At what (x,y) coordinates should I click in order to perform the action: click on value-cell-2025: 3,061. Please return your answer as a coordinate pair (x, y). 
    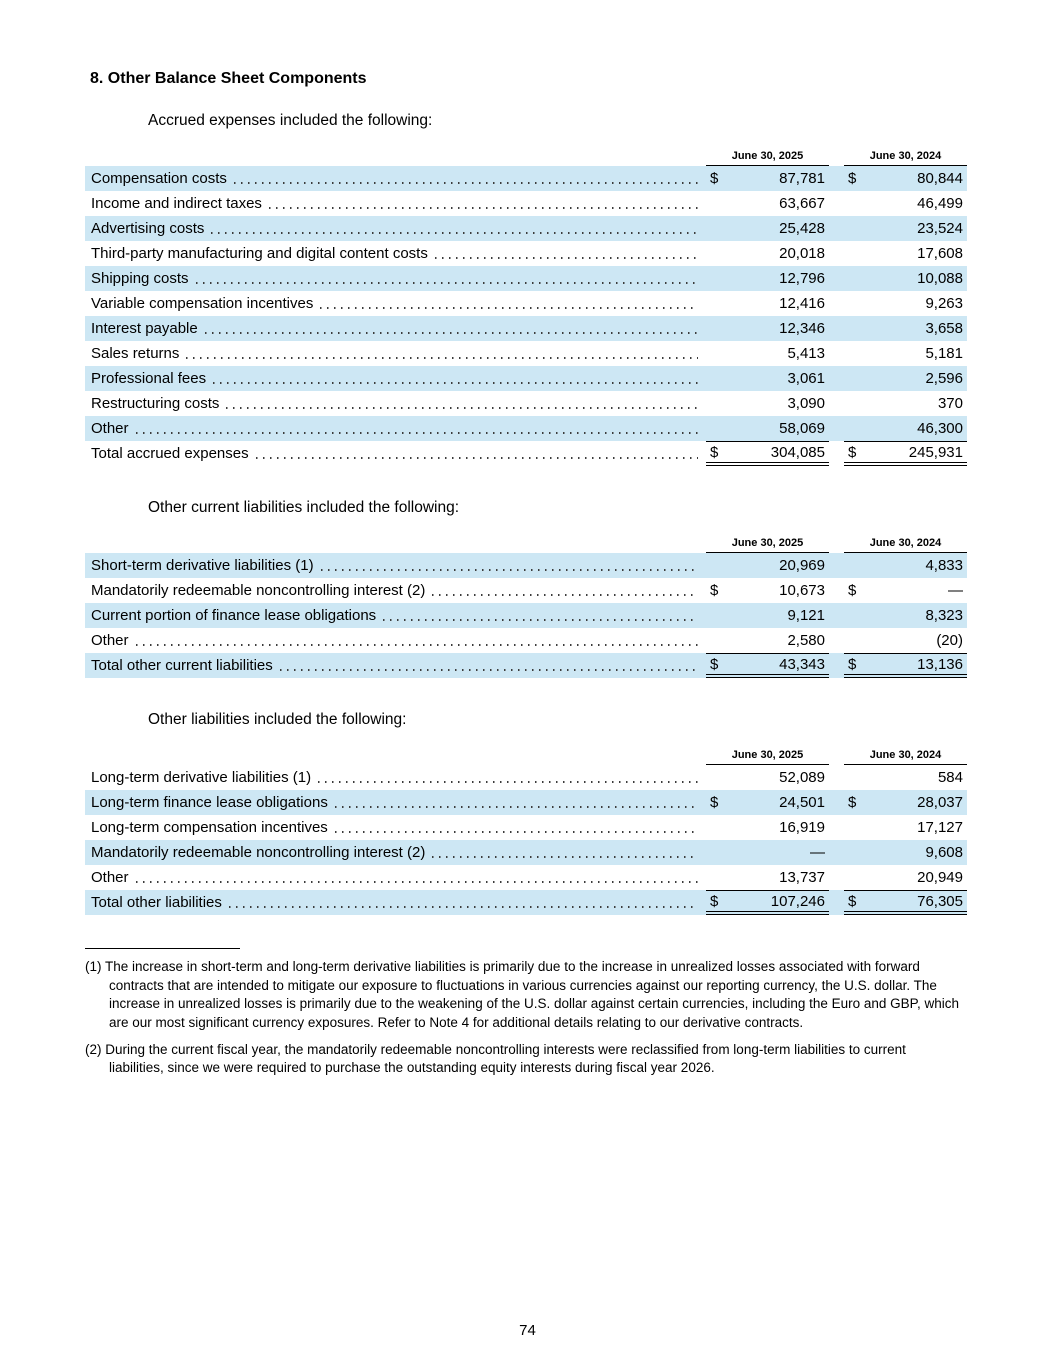
    Looking at the image, I should click on (767, 378).